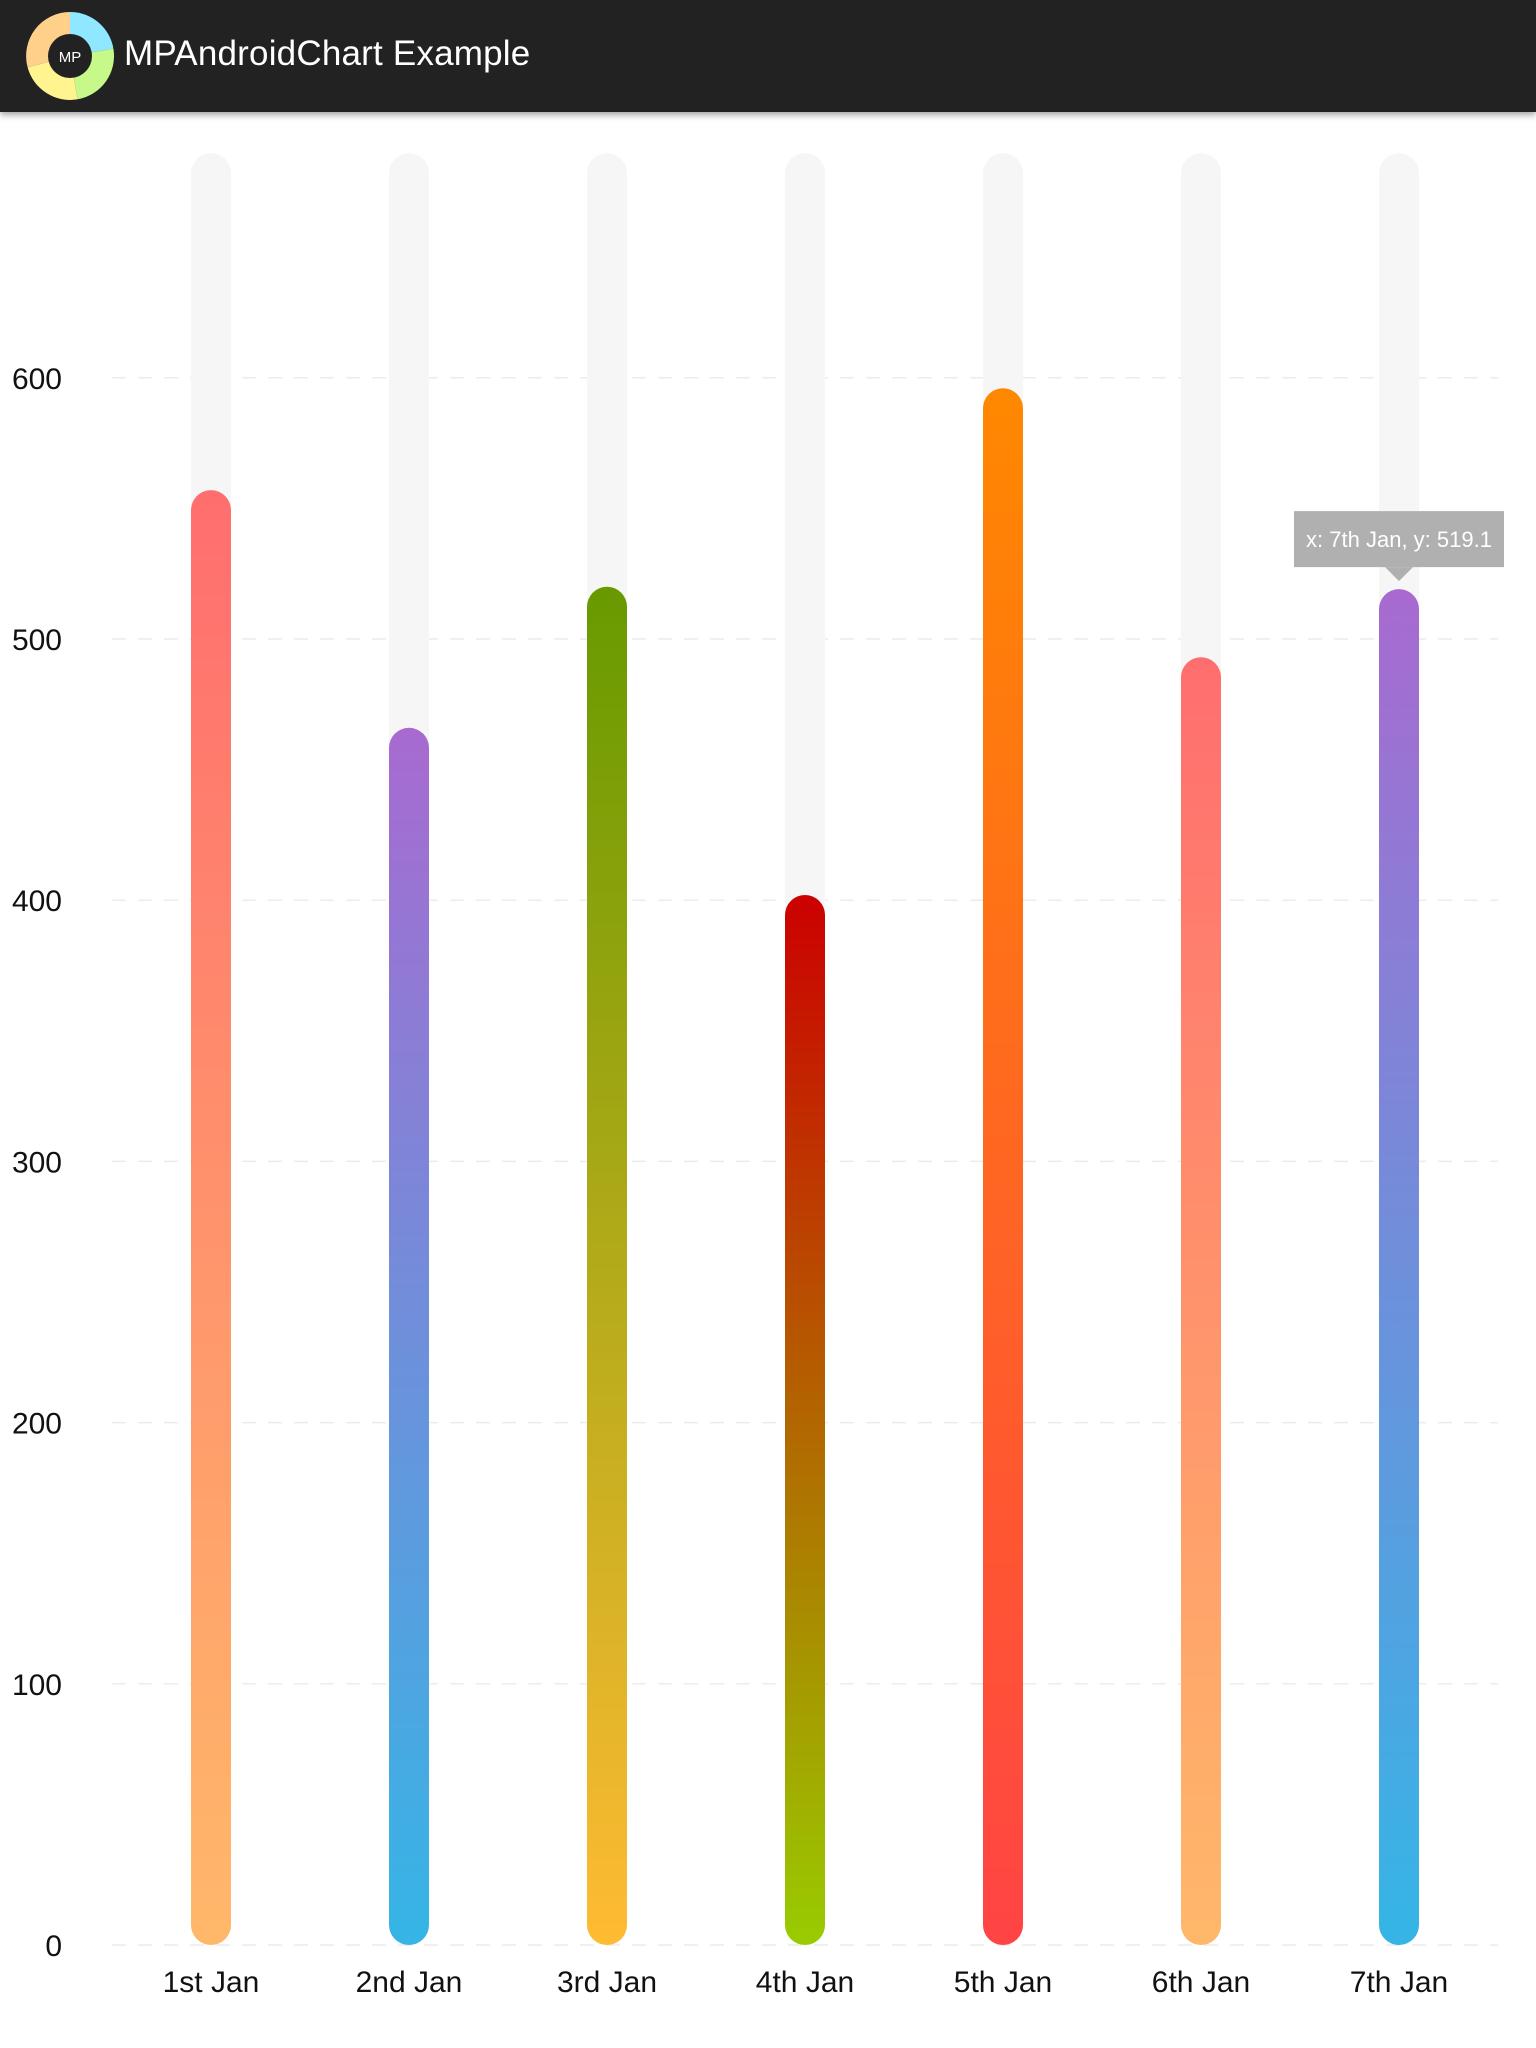 The width and height of the screenshot is (1536, 2048). What do you see at coordinates (37, 640) in the screenshot?
I see `y-tick-label: 500` at bounding box center [37, 640].